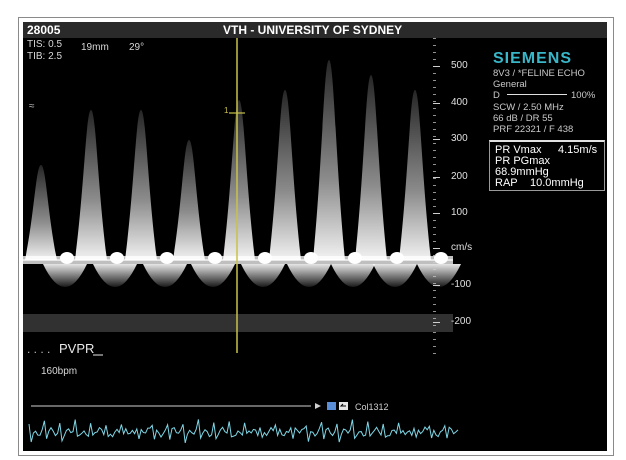 The width and height of the screenshot is (626, 460). What do you see at coordinates (539, 73) in the screenshot?
I see `probe-label: 8V3 / *FELINE ECHO` at bounding box center [539, 73].